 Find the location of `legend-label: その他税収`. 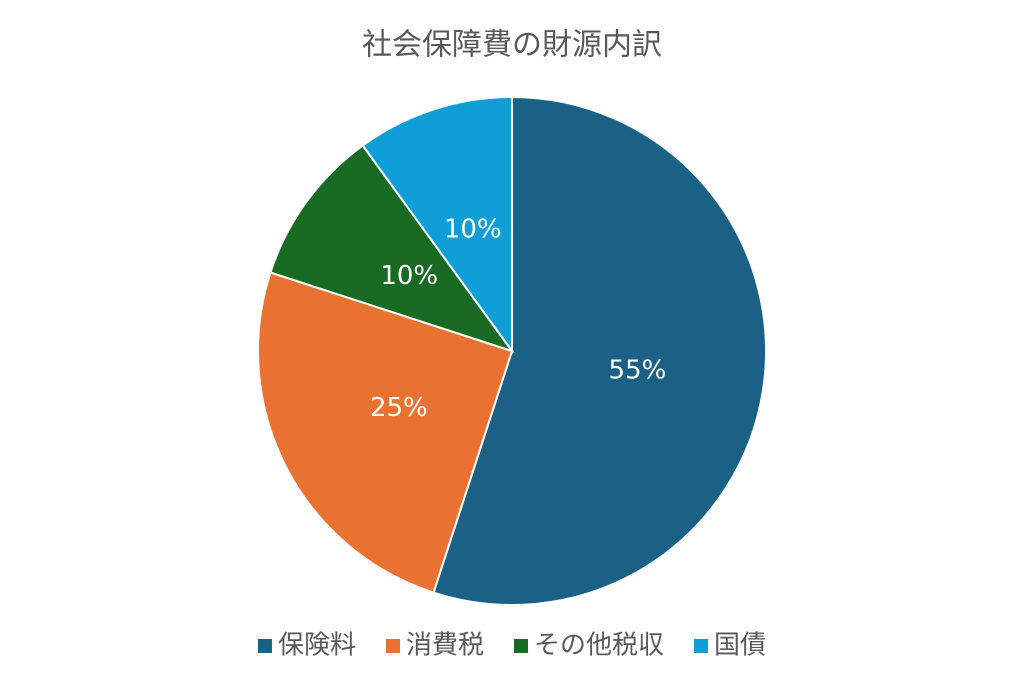

legend-label: その他税収 is located at coordinates (599, 646).